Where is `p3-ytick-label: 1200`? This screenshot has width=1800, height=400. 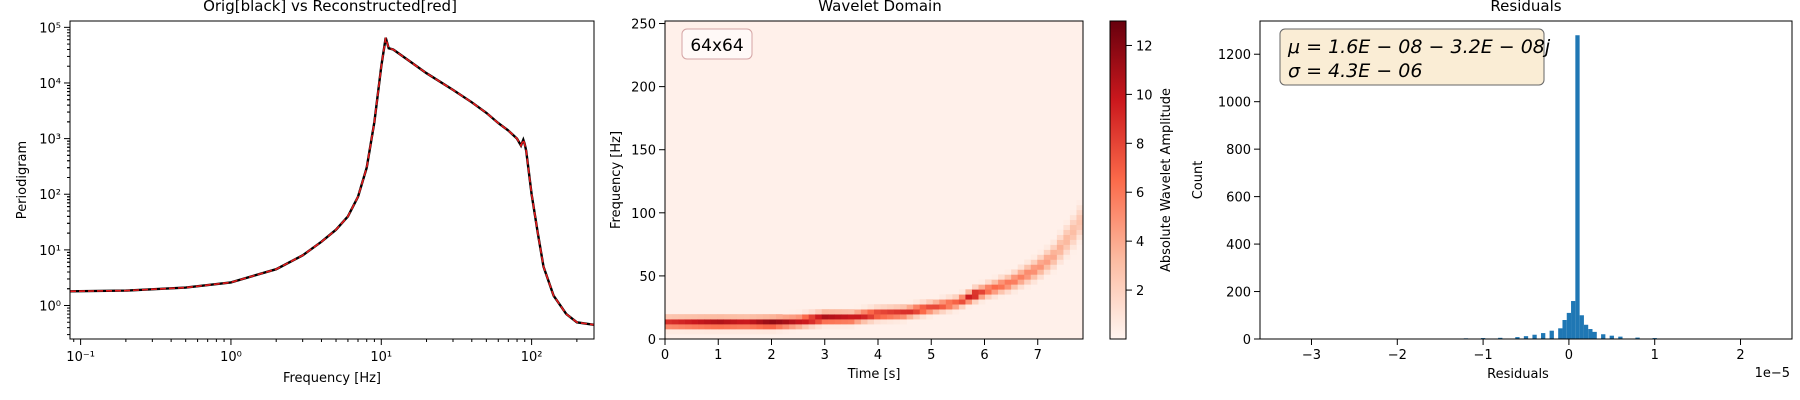 p3-ytick-label: 1200 is located at coordinates (1234, 55).